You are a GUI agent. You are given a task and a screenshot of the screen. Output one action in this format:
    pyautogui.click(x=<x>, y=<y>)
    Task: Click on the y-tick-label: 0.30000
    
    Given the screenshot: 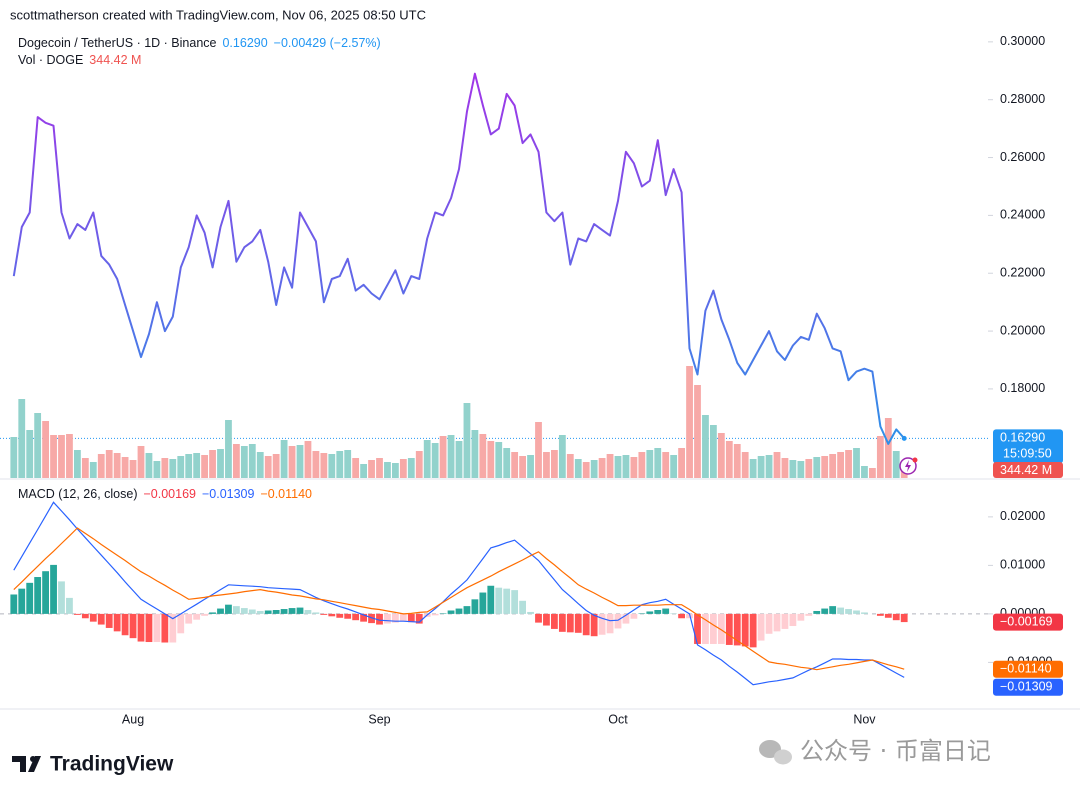 What is the action you would take?
    pyautogui.click(x=1022, y=41)
    